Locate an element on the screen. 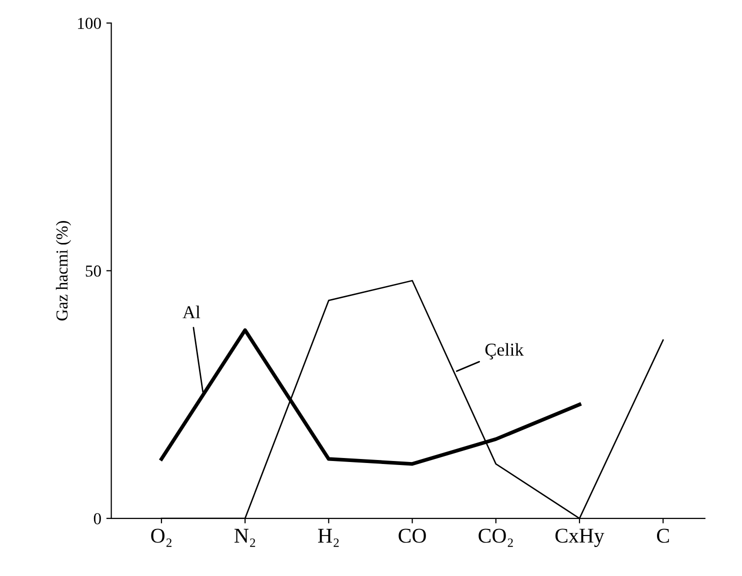  y-axis-title: Gaz hacmi (%) is located at coordinates (64, 270).